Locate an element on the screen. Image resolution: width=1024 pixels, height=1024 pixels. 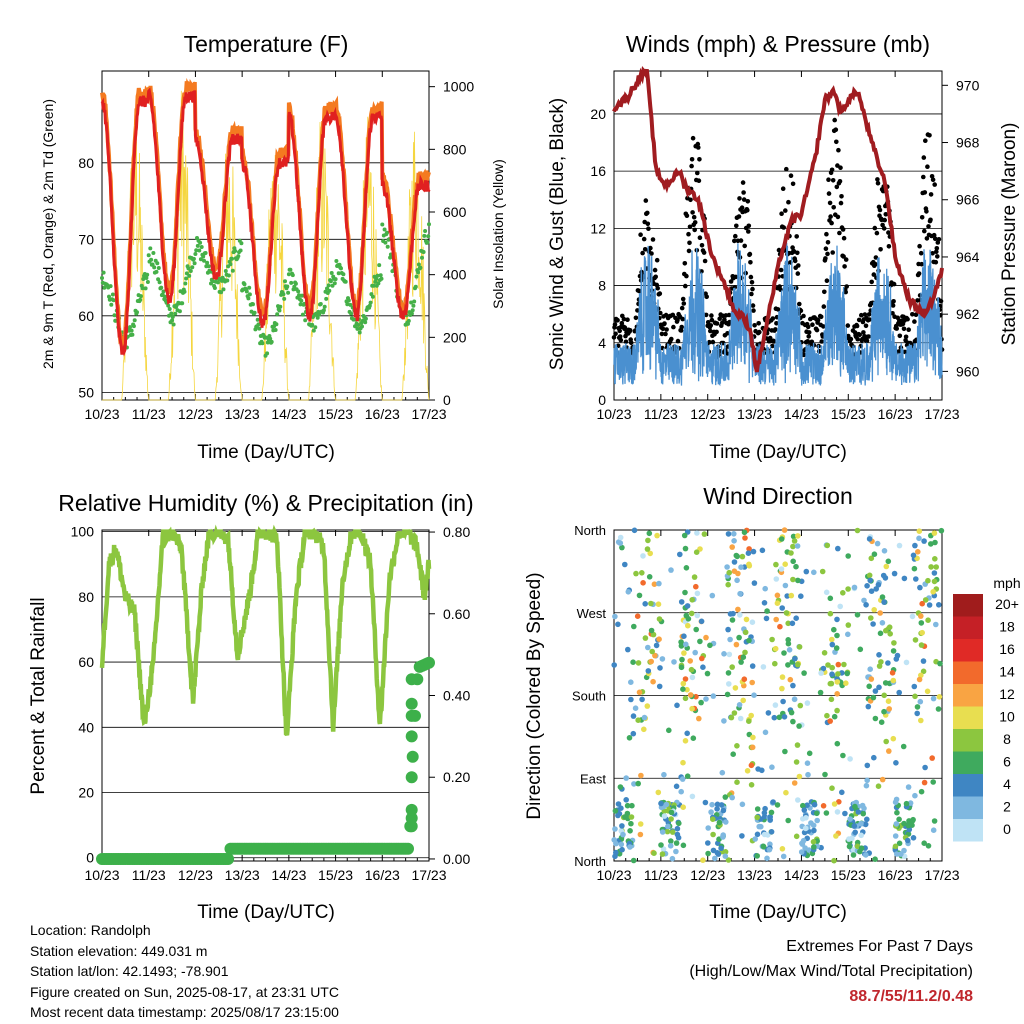
legend-swatch is located at coordinates (968, 807).